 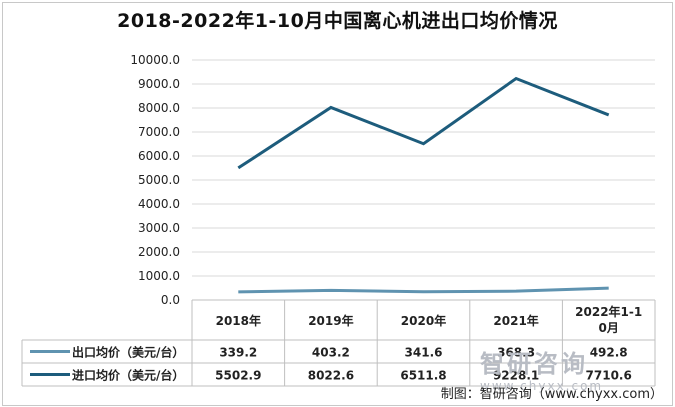 I want to click on table-value: 6511.8, so click(x=423, y=376).